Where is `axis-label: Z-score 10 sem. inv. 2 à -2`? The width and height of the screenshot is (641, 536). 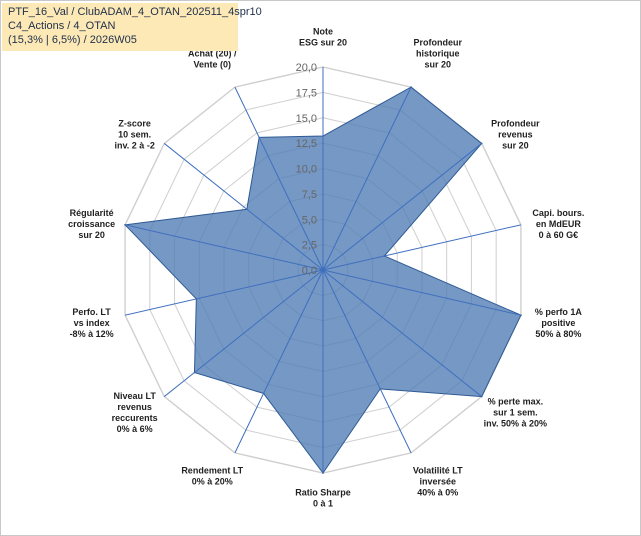 axis-label: Z-score 10 sem. inv. 2 à -2 is located at coordinates (134, 135).